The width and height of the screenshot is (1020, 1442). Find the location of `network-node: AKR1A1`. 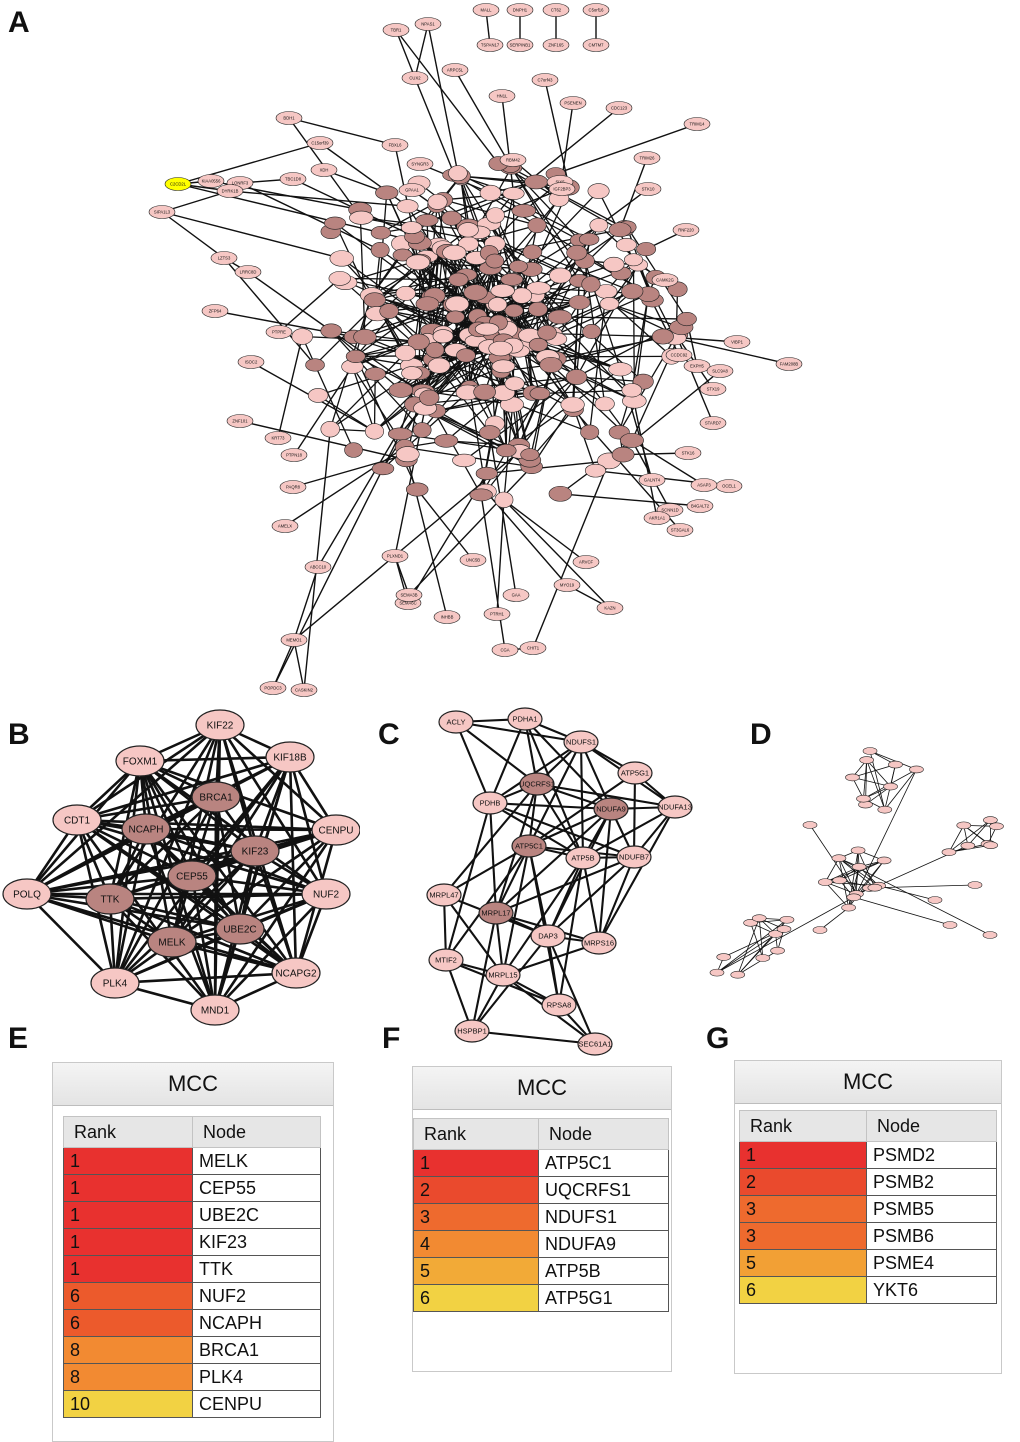

network-node: AKR1A1 is located at coordinates (657, 518).